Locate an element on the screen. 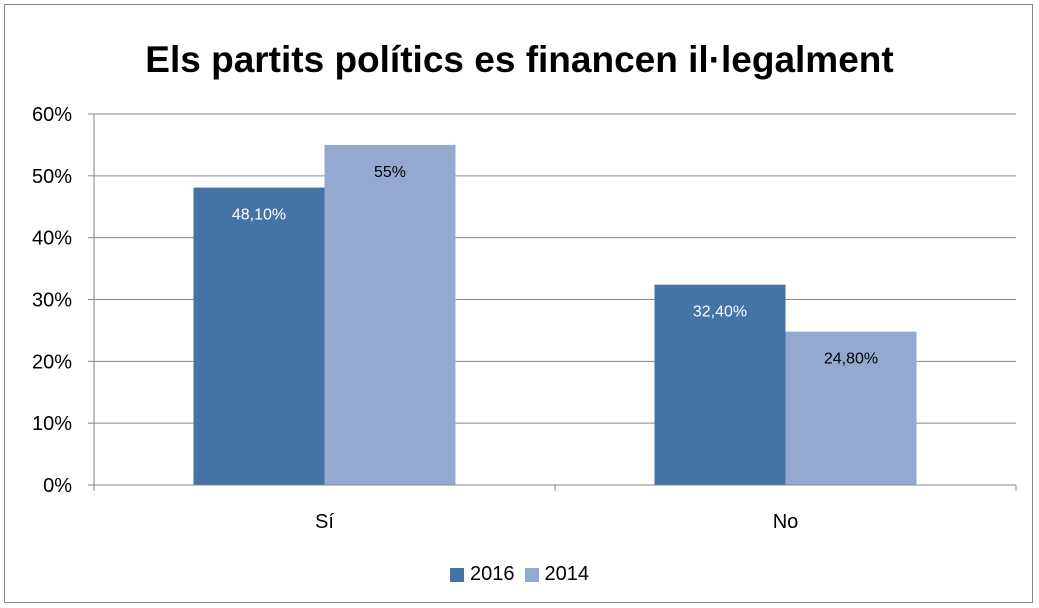 Image resolution: width=1039 pixels, height=608 pixels. y-tick-label: 40% is located at coordinates (52, 239).